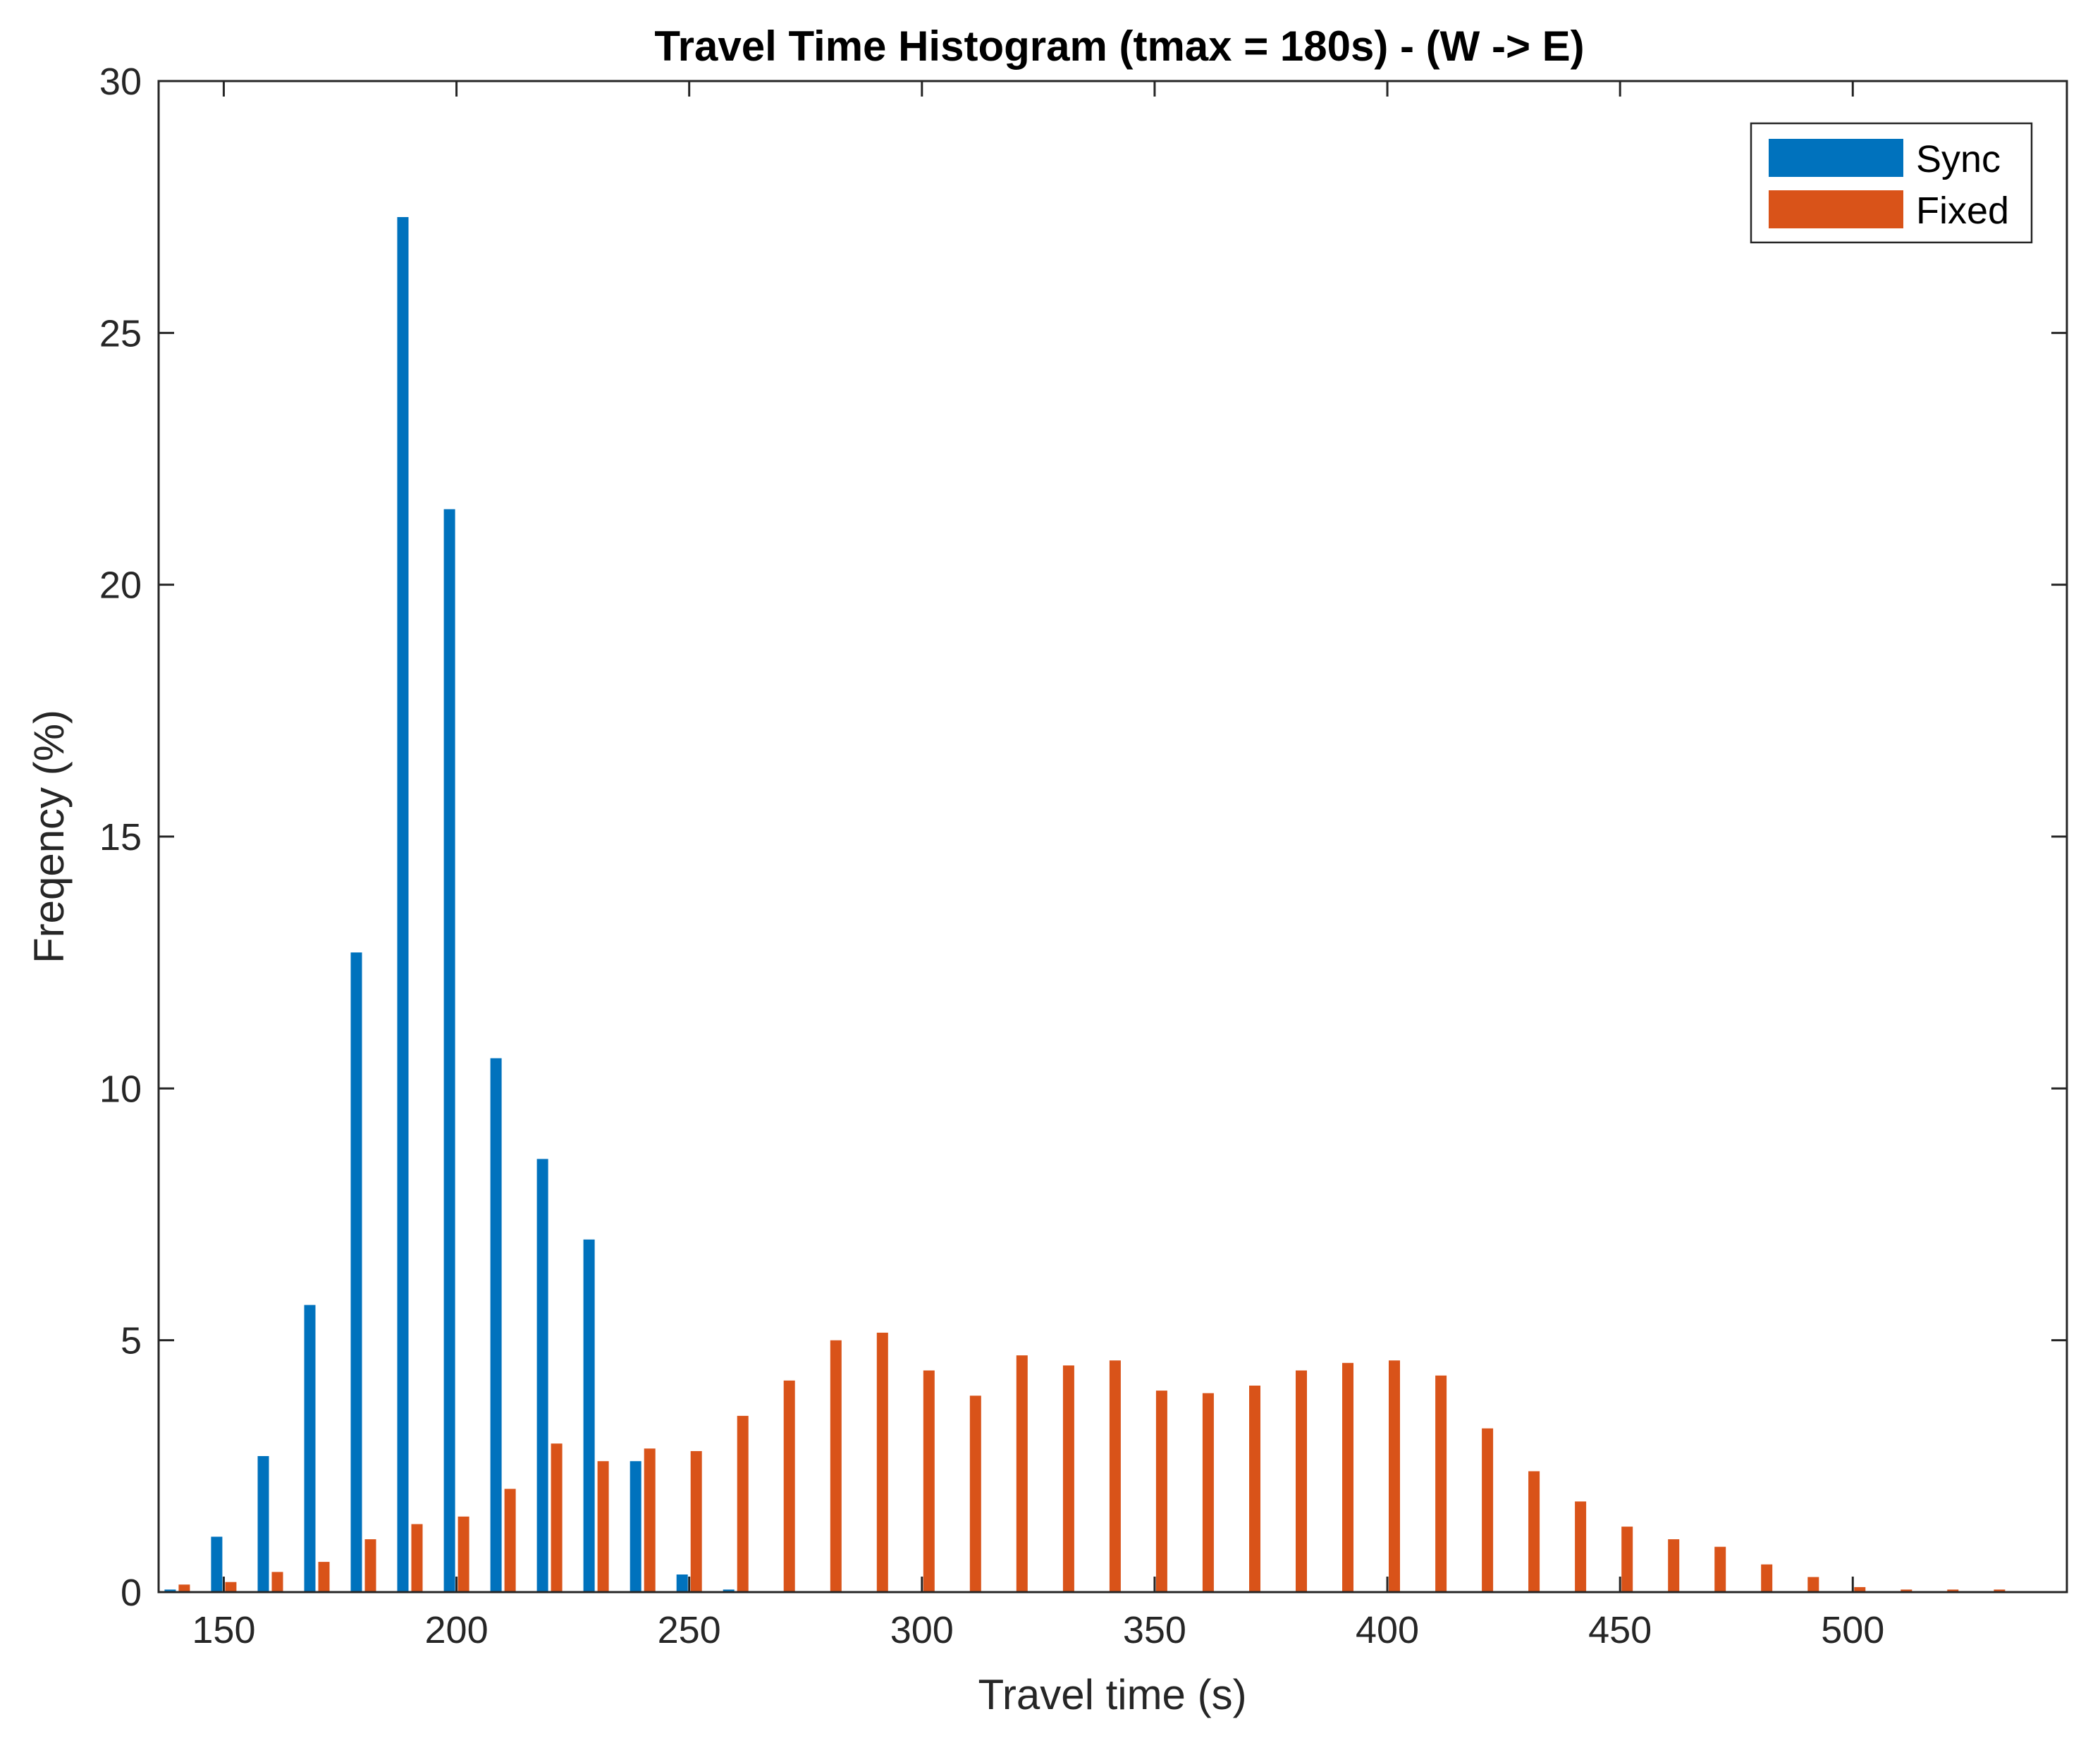 The image size is (2100, 1738). What do you see at coordinates (131, 1341) in the screenshot?
I see `y-tick-label-5: 5` at bounding box center [131, 1341].